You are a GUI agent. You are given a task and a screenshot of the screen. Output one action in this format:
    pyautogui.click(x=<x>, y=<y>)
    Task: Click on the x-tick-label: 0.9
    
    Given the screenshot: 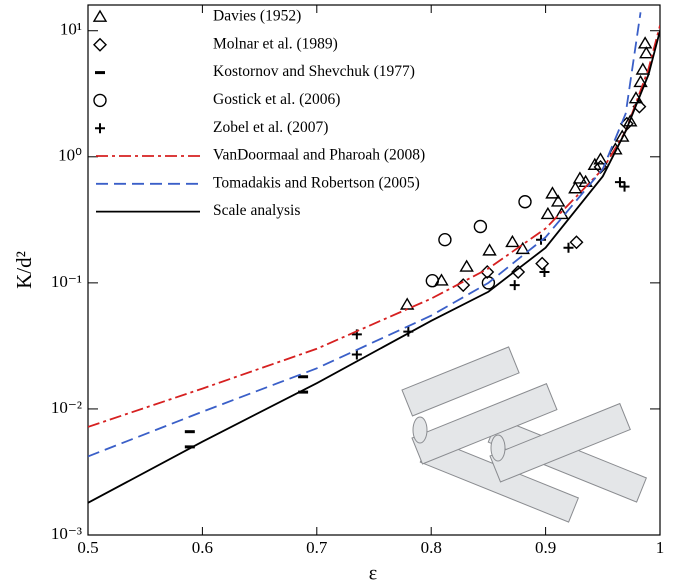 What is the action you would take?
    pyautogui.click(x=545, y=547)
    